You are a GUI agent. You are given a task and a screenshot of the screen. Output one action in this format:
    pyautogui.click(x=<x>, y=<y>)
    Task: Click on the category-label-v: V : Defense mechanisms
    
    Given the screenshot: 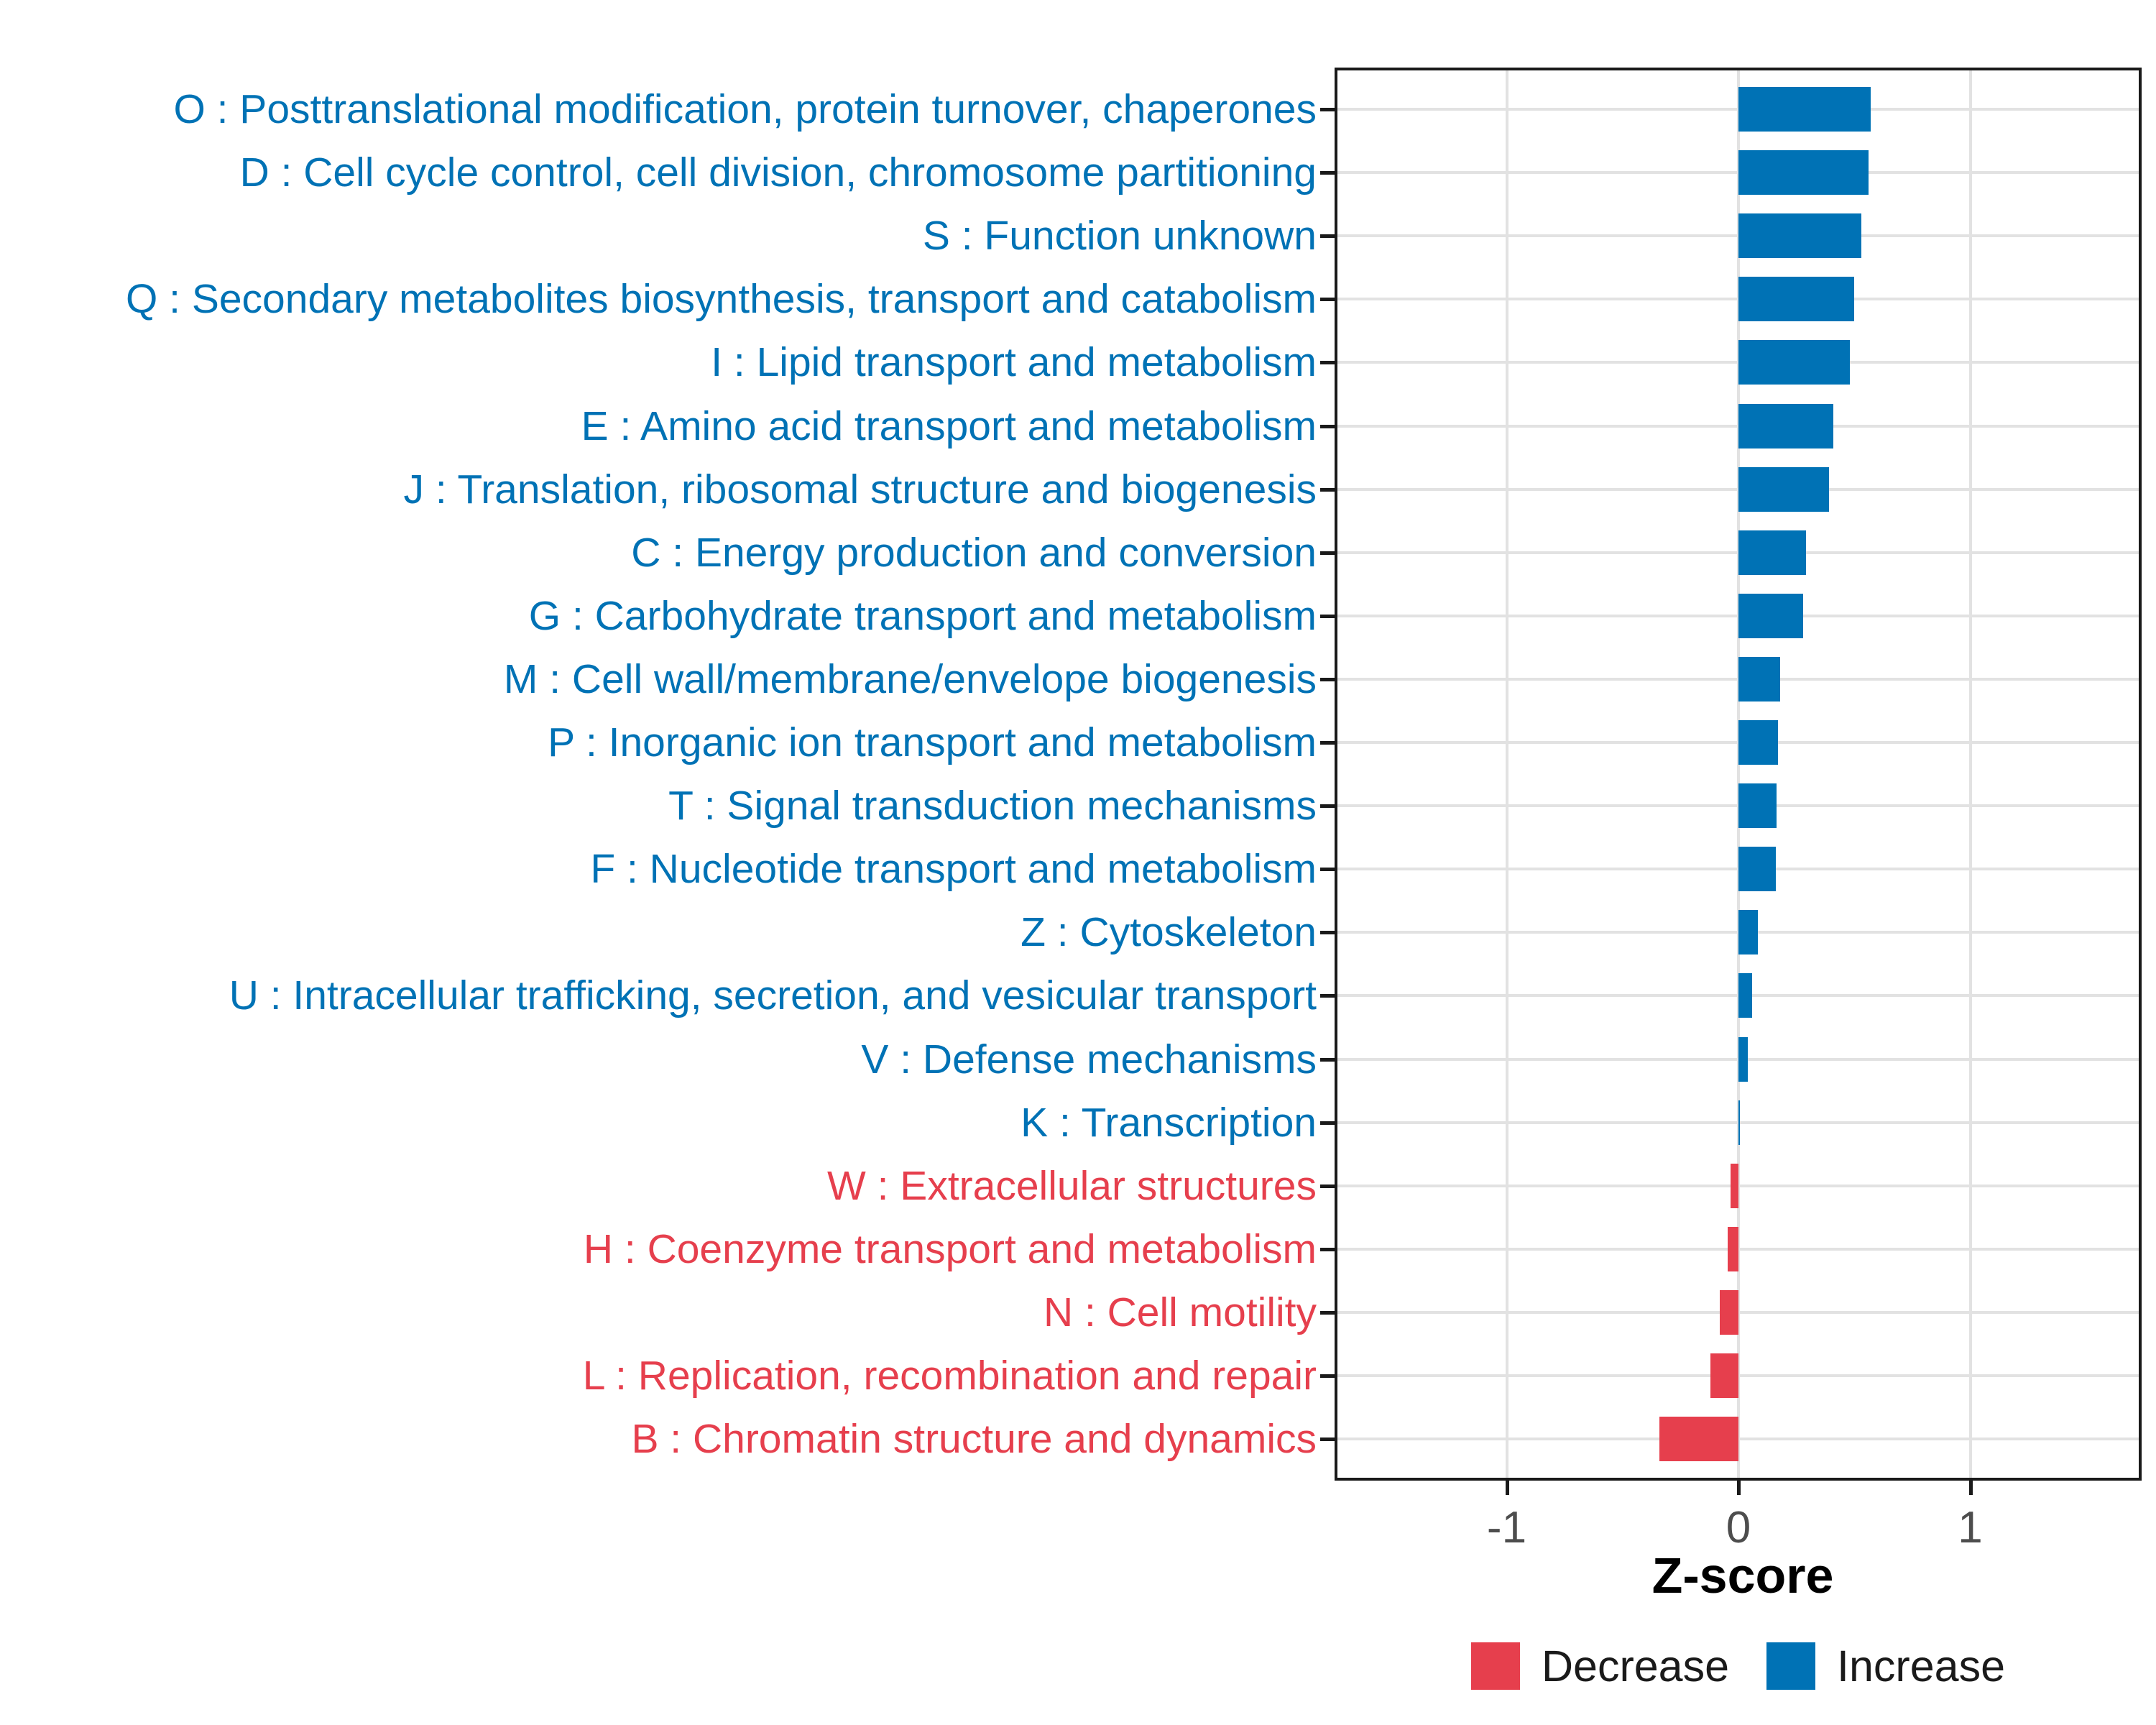 What is the action you would take?
    pyautogui.click(x=1089, y=1059)
    